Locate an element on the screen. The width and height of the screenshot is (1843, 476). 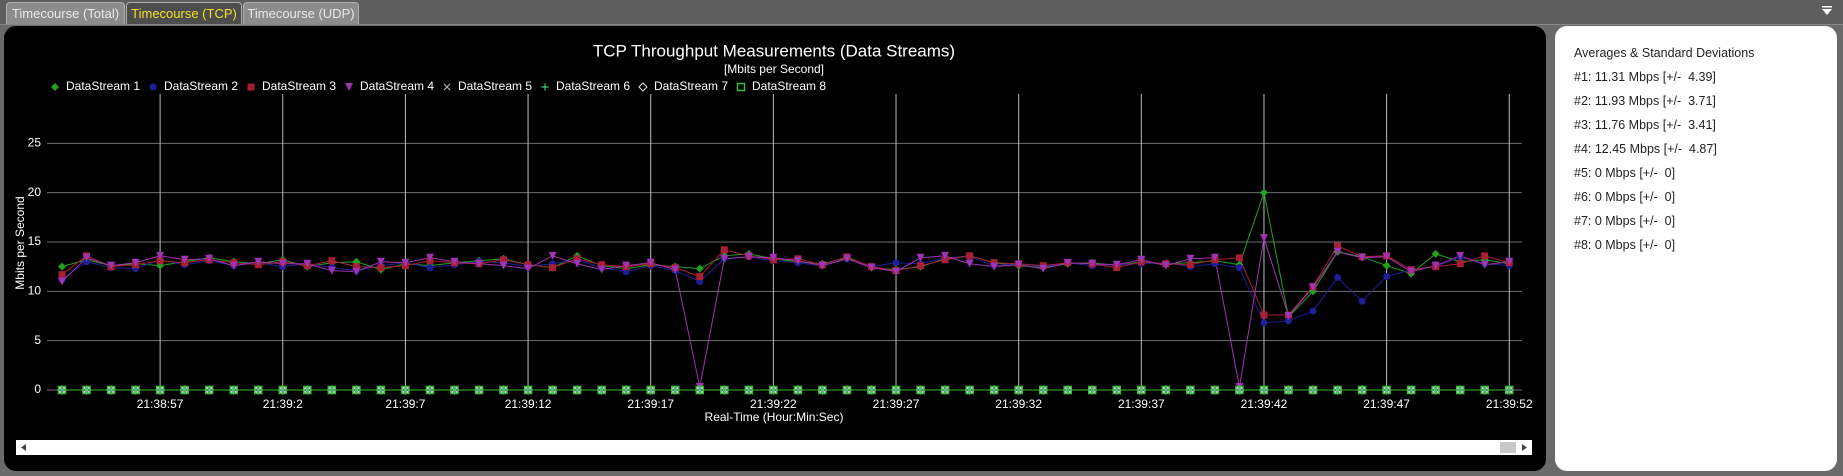
scroll-left is located at coordinates (23, 447).